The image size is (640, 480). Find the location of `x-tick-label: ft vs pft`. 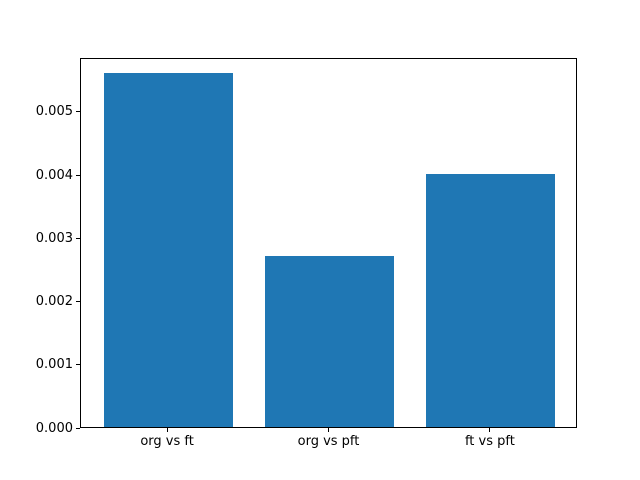

x-tick-label: ft vs pft is located at coordinates (489, 441).